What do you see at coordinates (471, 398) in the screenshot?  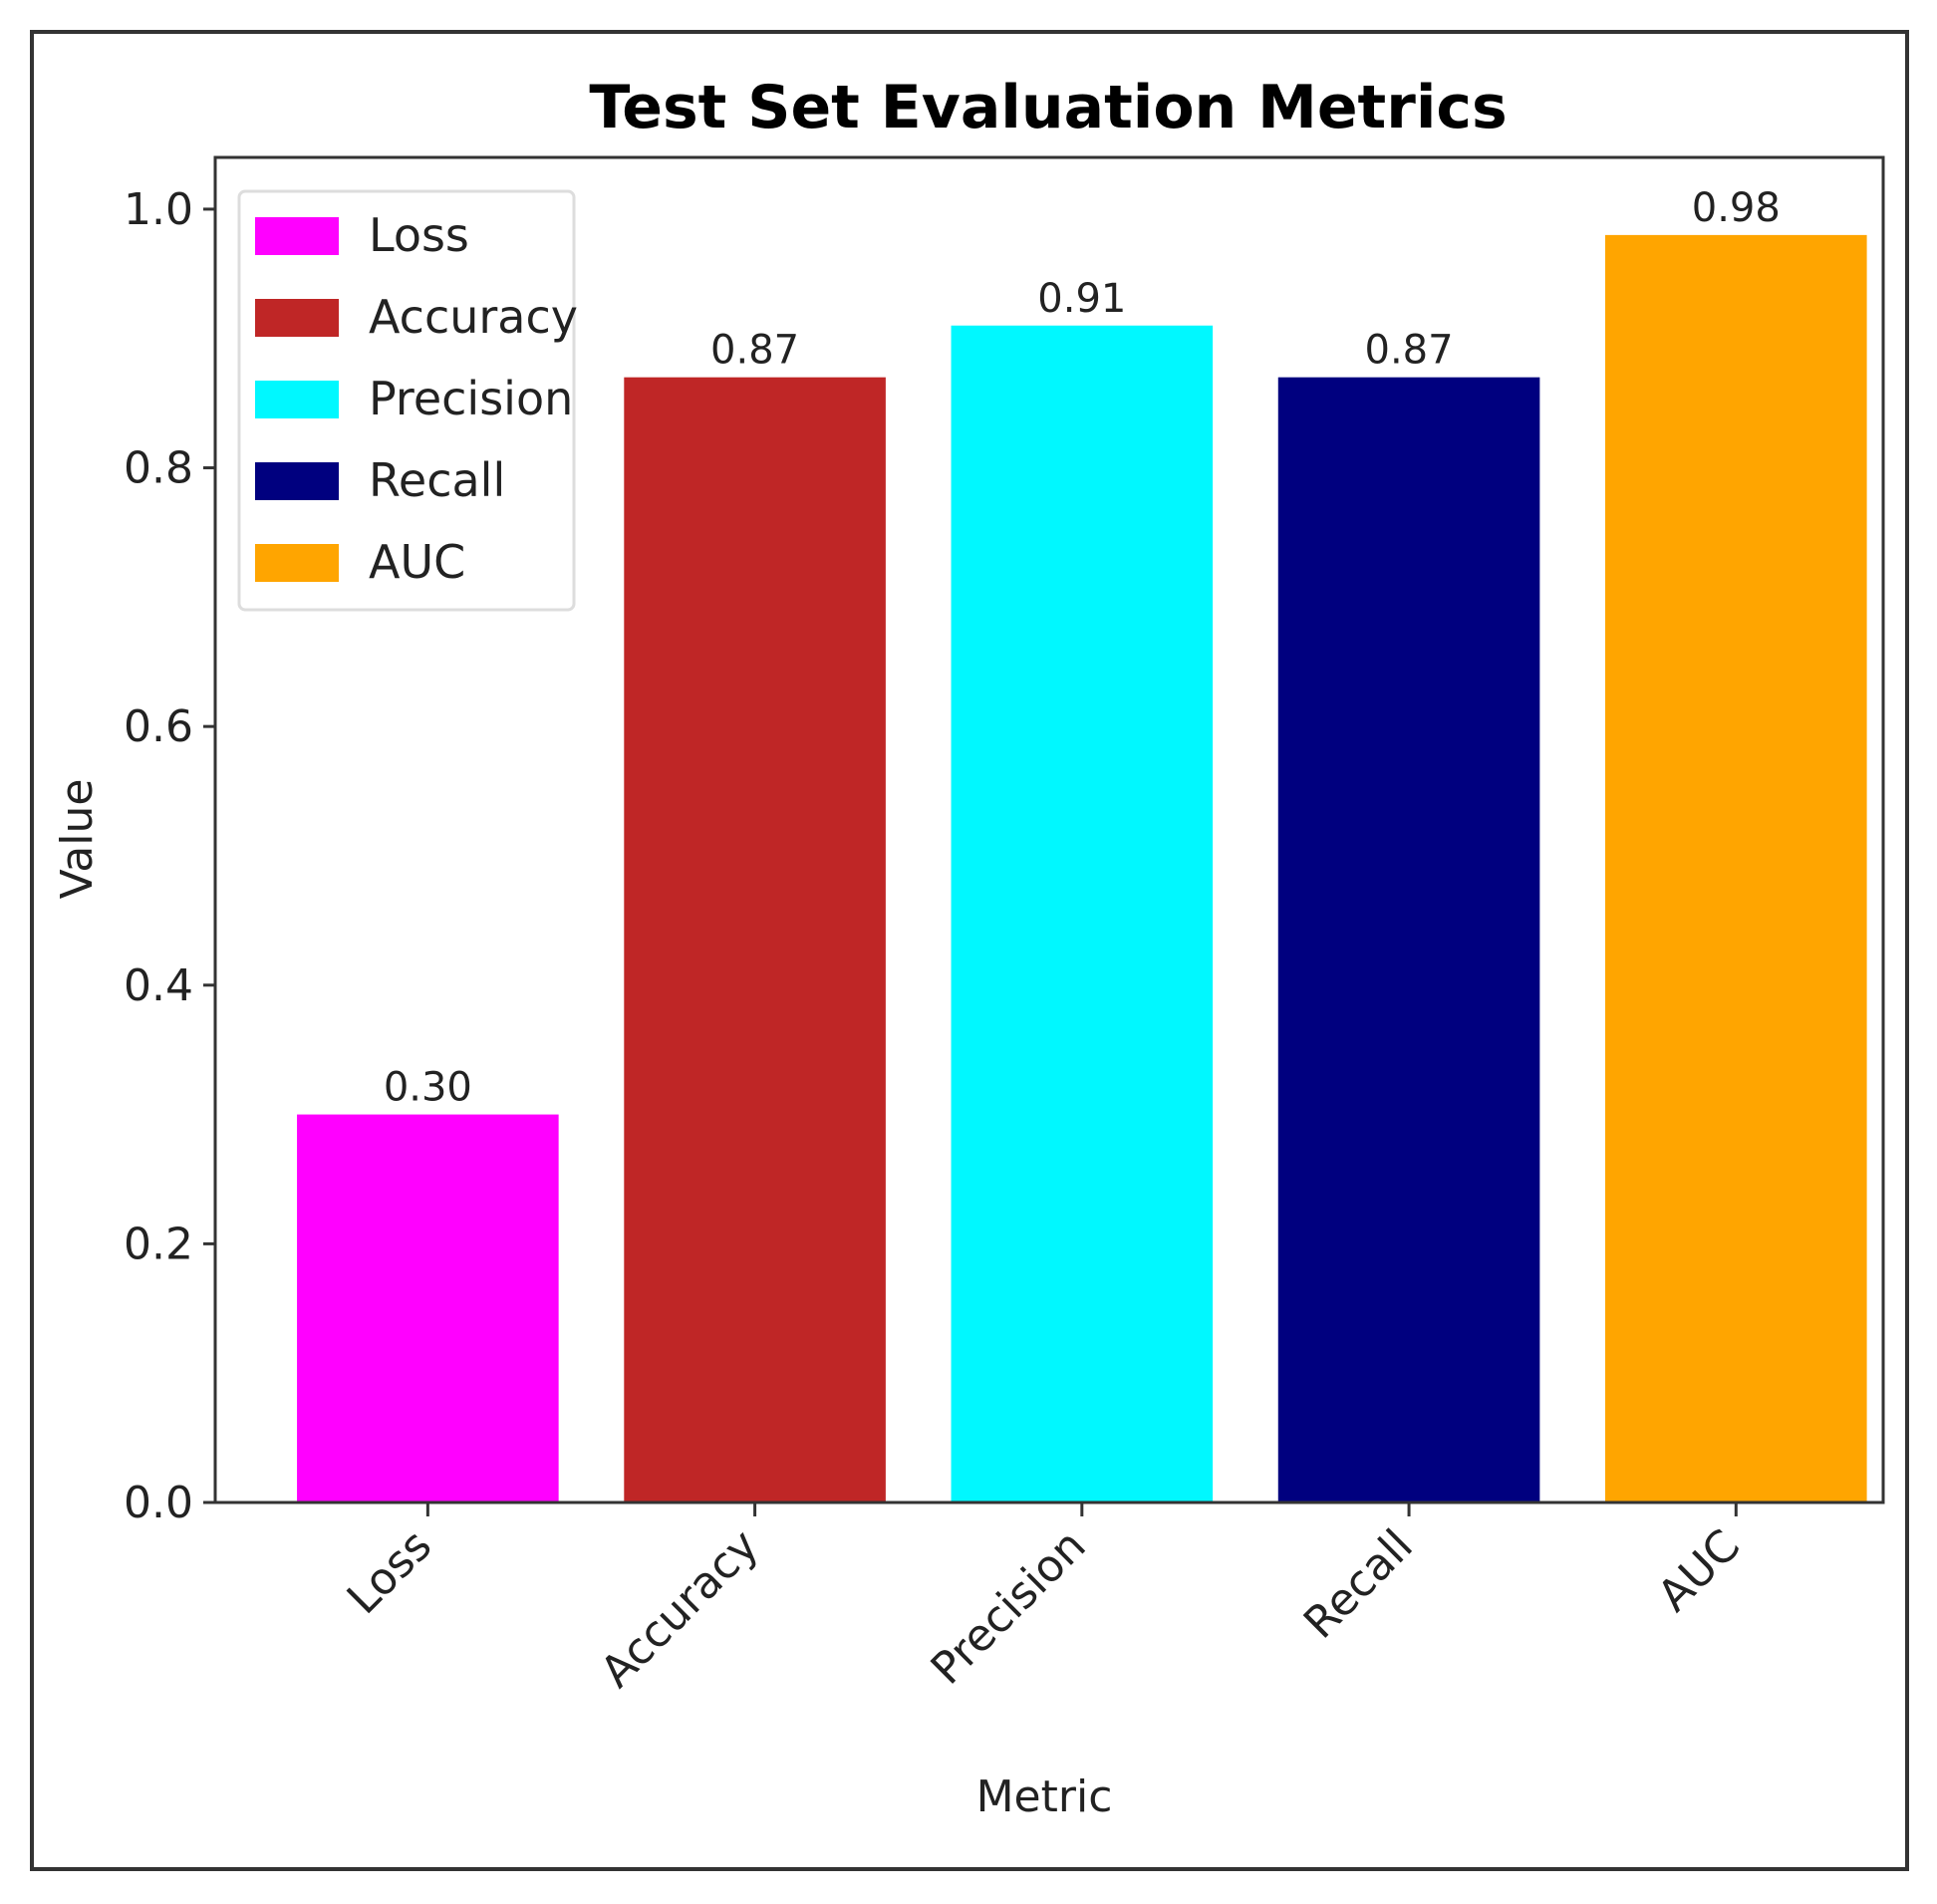 I see `legend-label-precision: Precision` at bounding box center [471, 398].